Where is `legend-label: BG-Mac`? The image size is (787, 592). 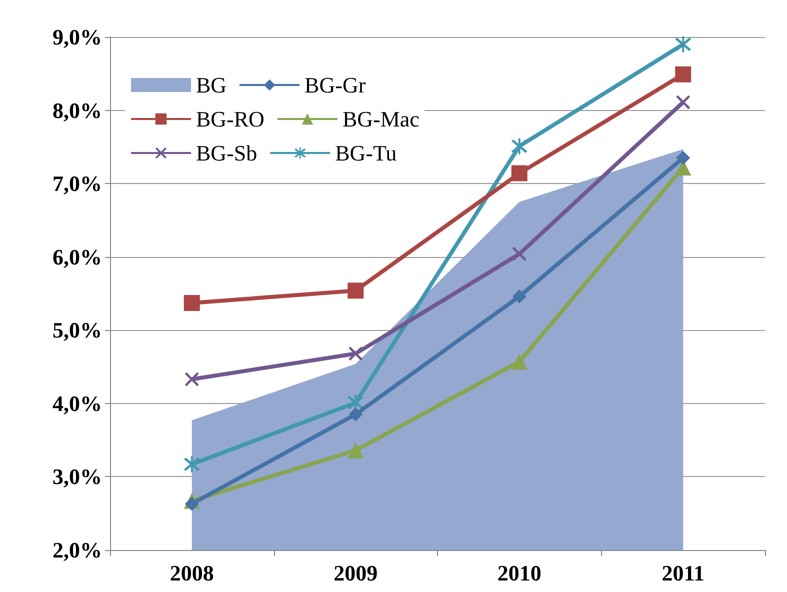
legend-label: BG-Mac is located at coordinates (381, 119).